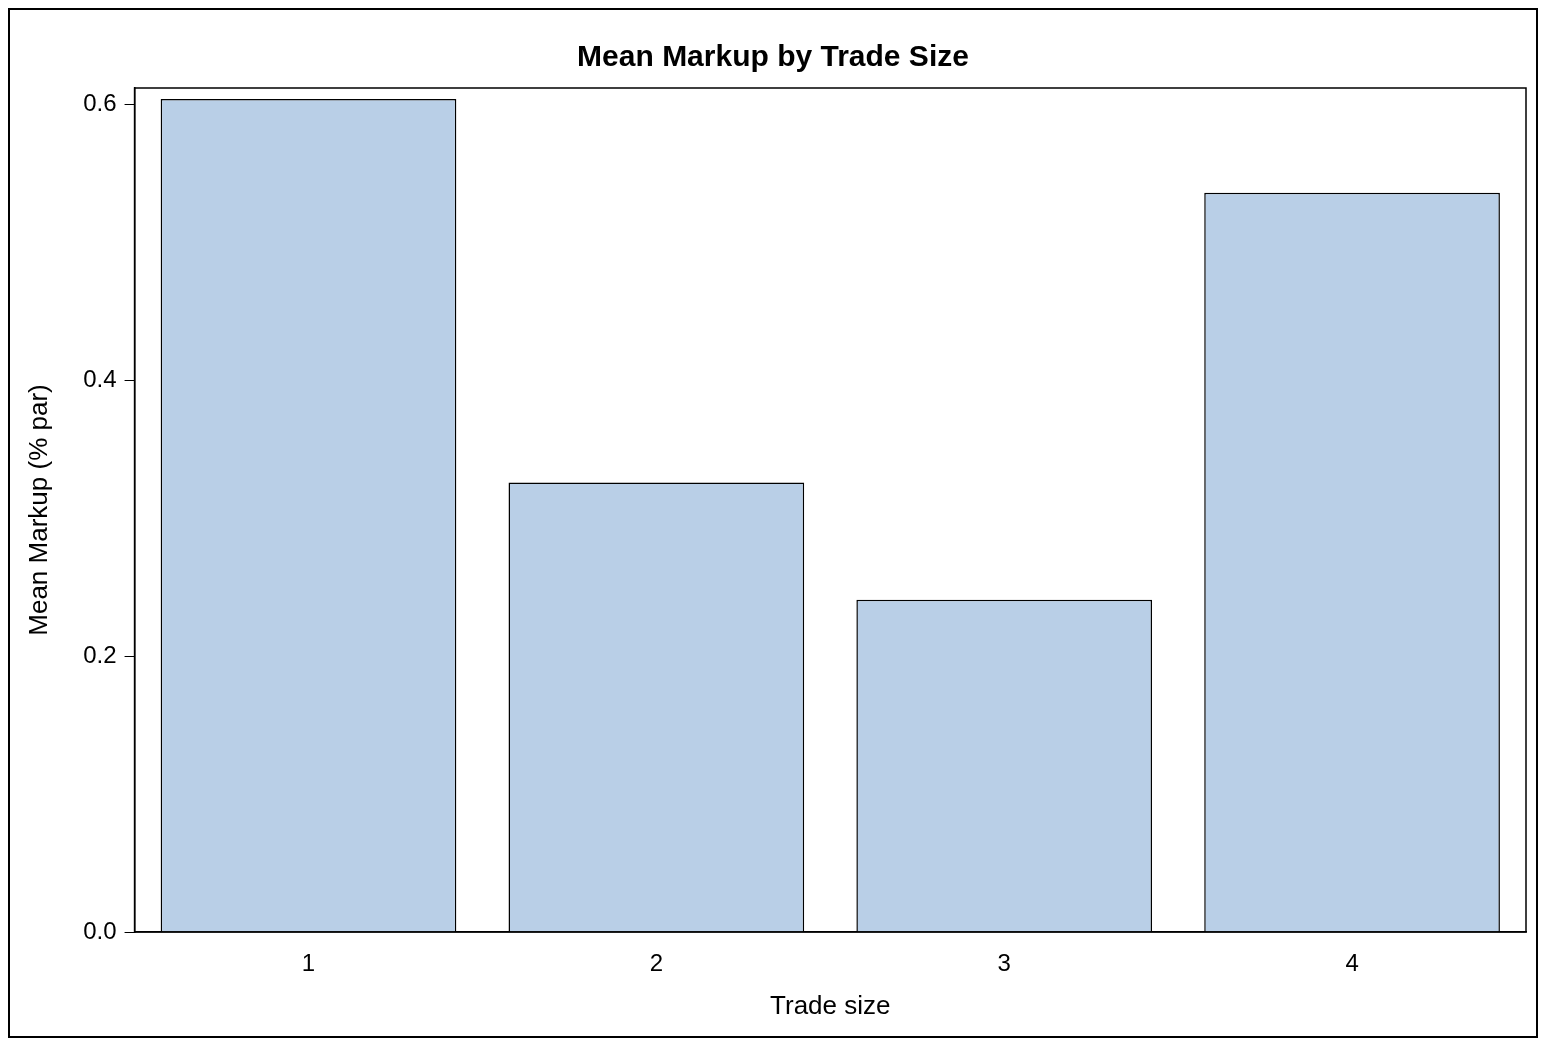 The width and height of the screenshot is (1546, 1045). What do you see at coordinates (37, 510) in the screenshot?
I see `y-axis-title: Mean Markup (% par)` at bounding box center [37, 510].